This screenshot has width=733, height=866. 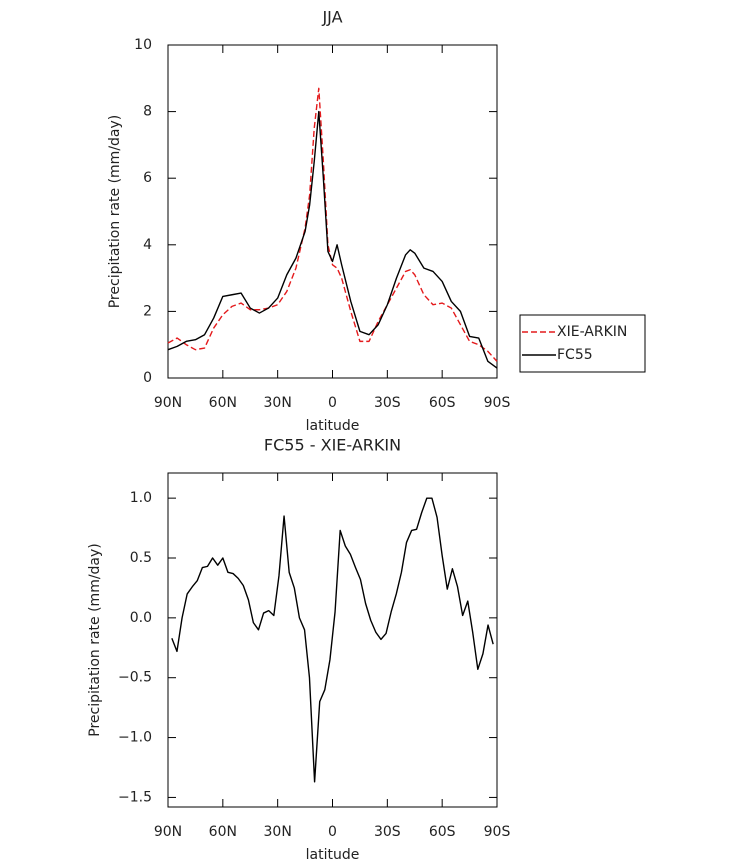 I want to click on chart-title: FC55 - XIE-ARKIN, so click(x=332, y=445).